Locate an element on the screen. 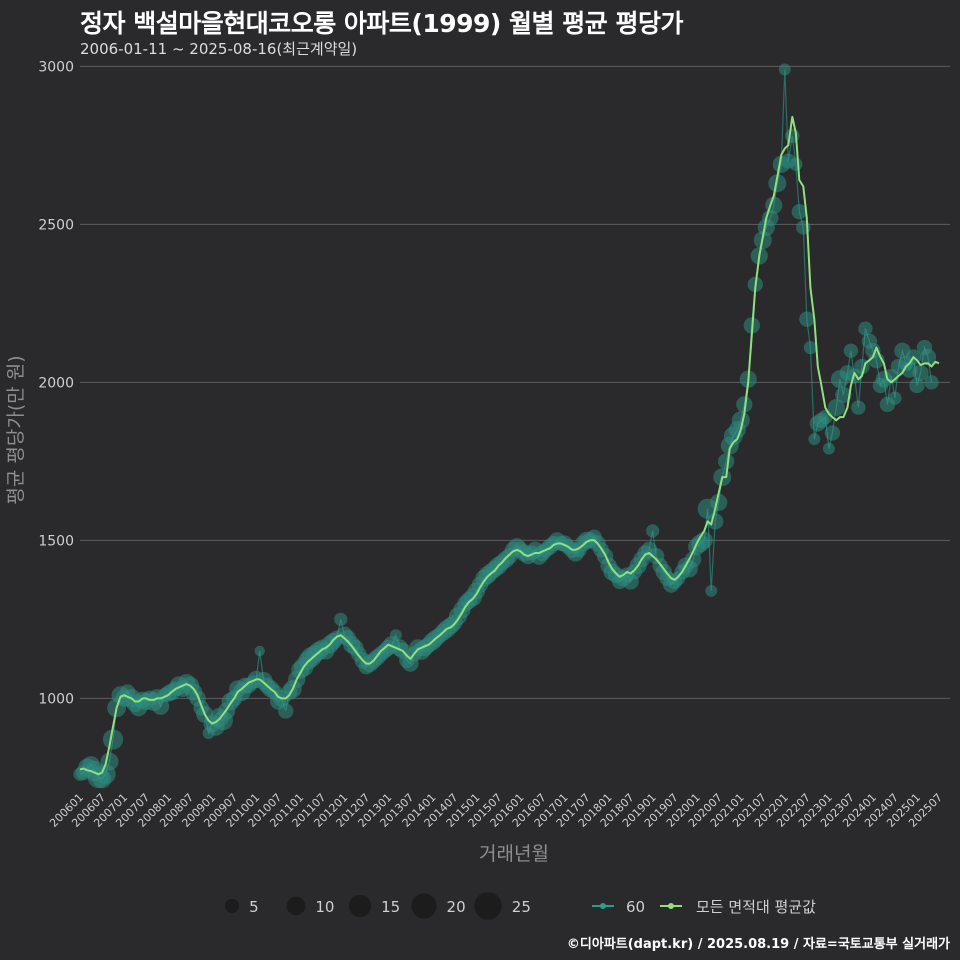 Image resolution: width=960 pixels, height=960 pixels. size-legend-label: 5 is located at coordinates (254, 907).